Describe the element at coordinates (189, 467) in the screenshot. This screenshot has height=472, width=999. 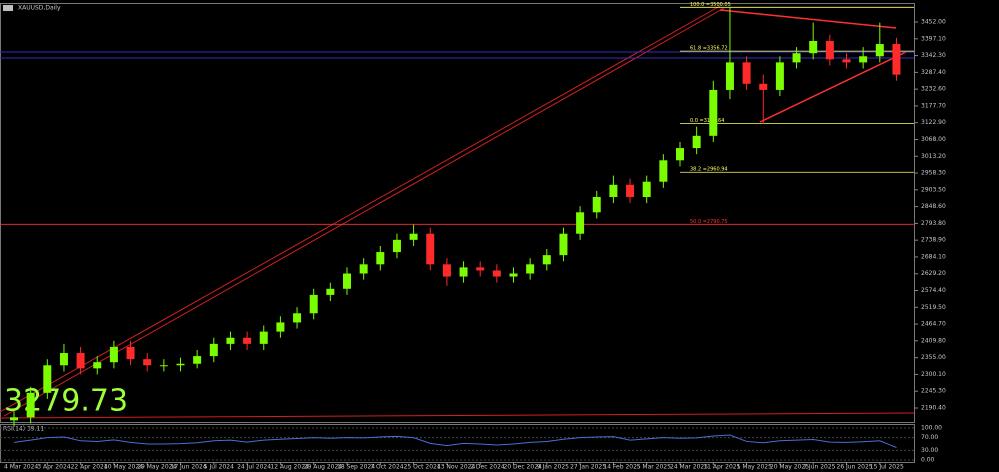
I see `x-tick-label: 17 Jun 2024` at that location.